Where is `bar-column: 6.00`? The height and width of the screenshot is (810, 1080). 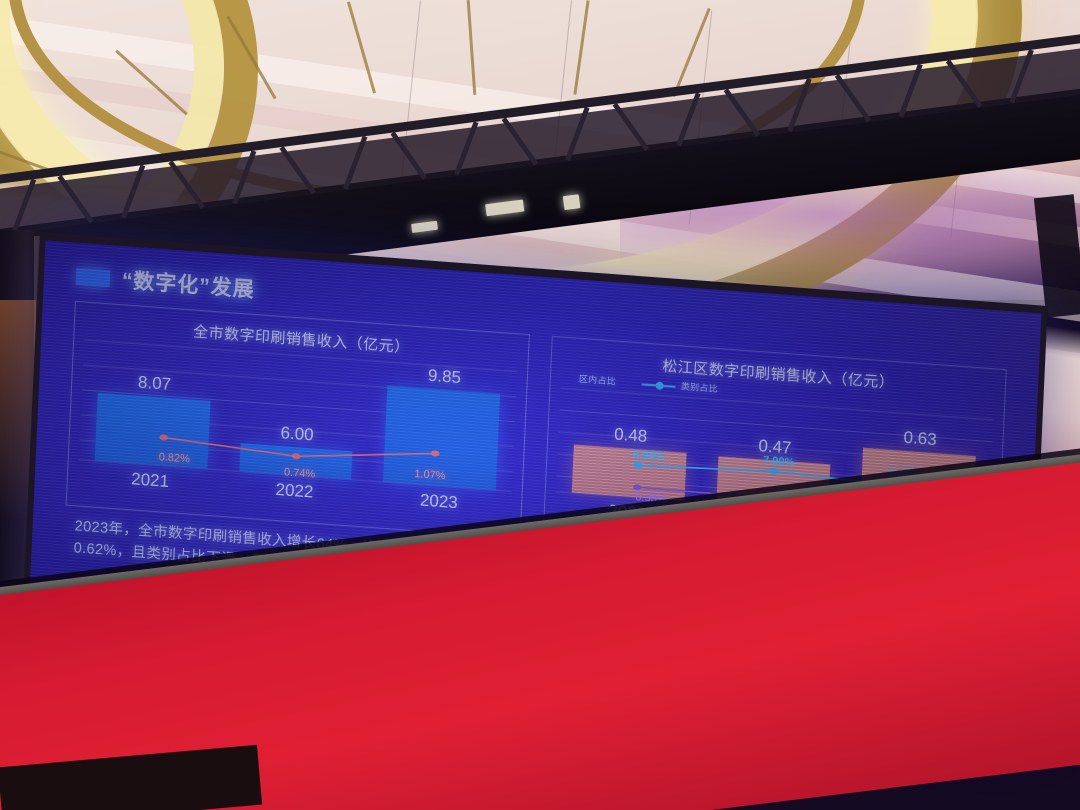 bar-column: 6.00 is located at coordinates (297, 413).